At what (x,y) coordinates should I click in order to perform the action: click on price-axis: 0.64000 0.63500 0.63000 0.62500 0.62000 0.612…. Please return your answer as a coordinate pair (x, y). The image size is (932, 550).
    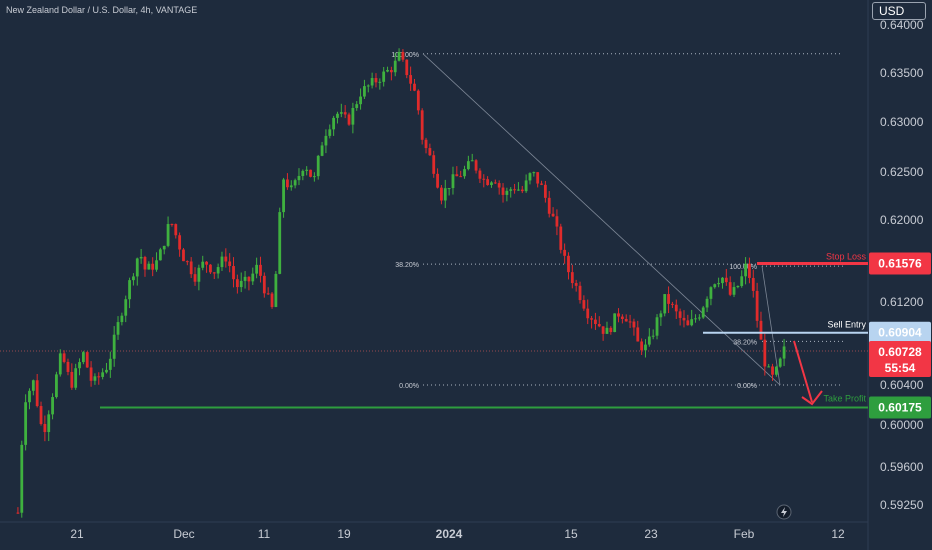
    Looking at the image, I should click on (900, 265).